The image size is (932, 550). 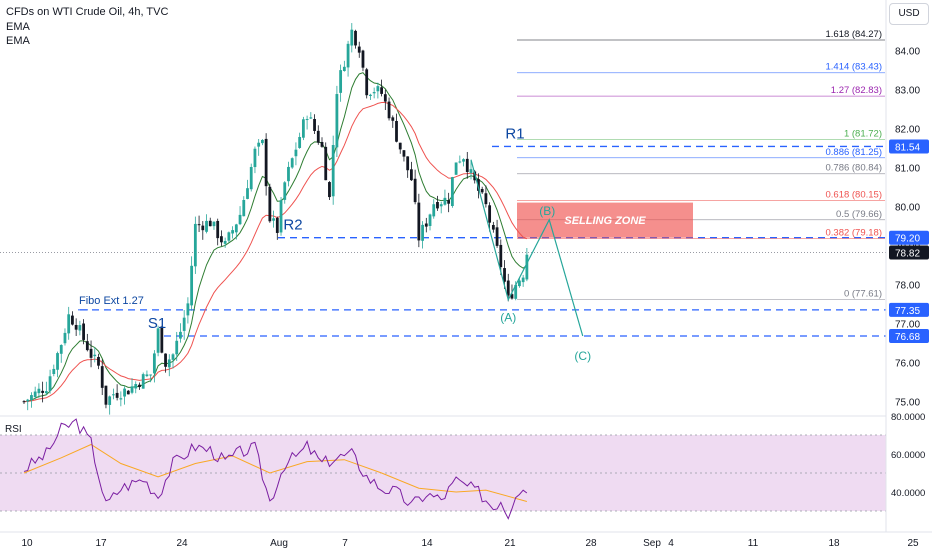 I want to click on ema-indicator-label-2: EMA, so click(x=18, y=41).